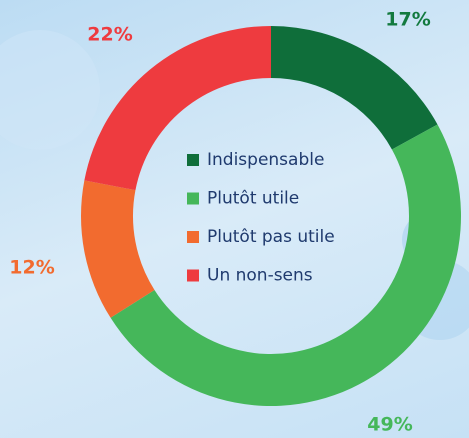  Describe the element at coordinates (253, 199) in the screenshot. I see `legend-label: Plutôt utile` at that location.